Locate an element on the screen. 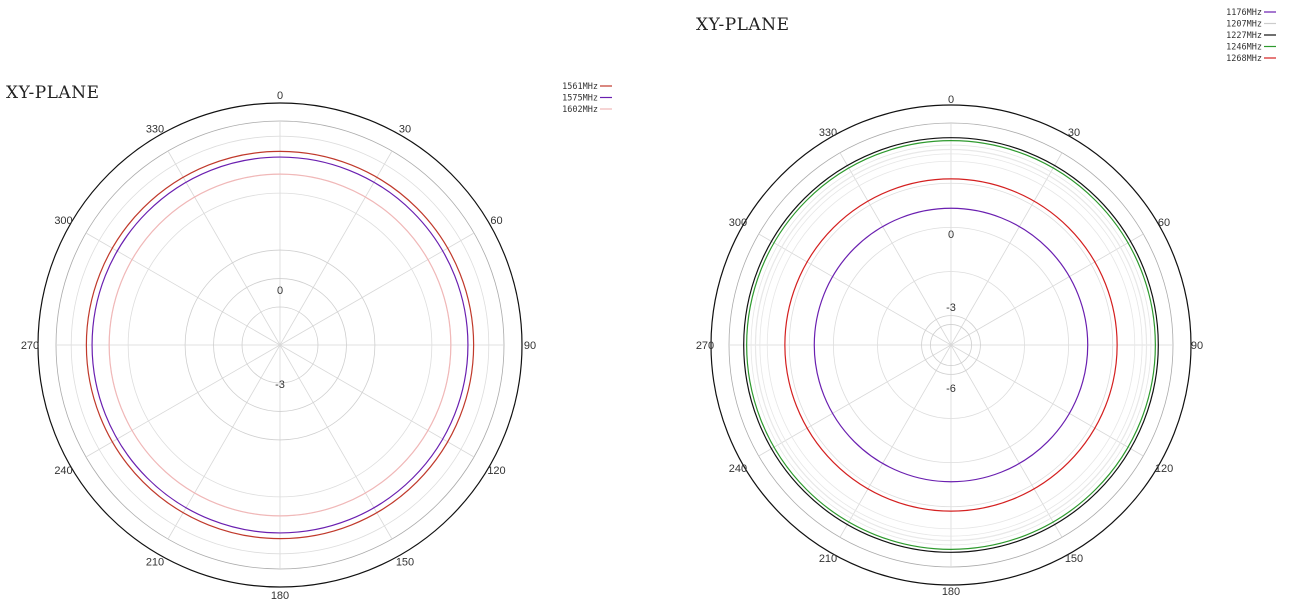 The image size is (1291, 601). legend-label: 1575MHz is located at coordinates (580, 99).